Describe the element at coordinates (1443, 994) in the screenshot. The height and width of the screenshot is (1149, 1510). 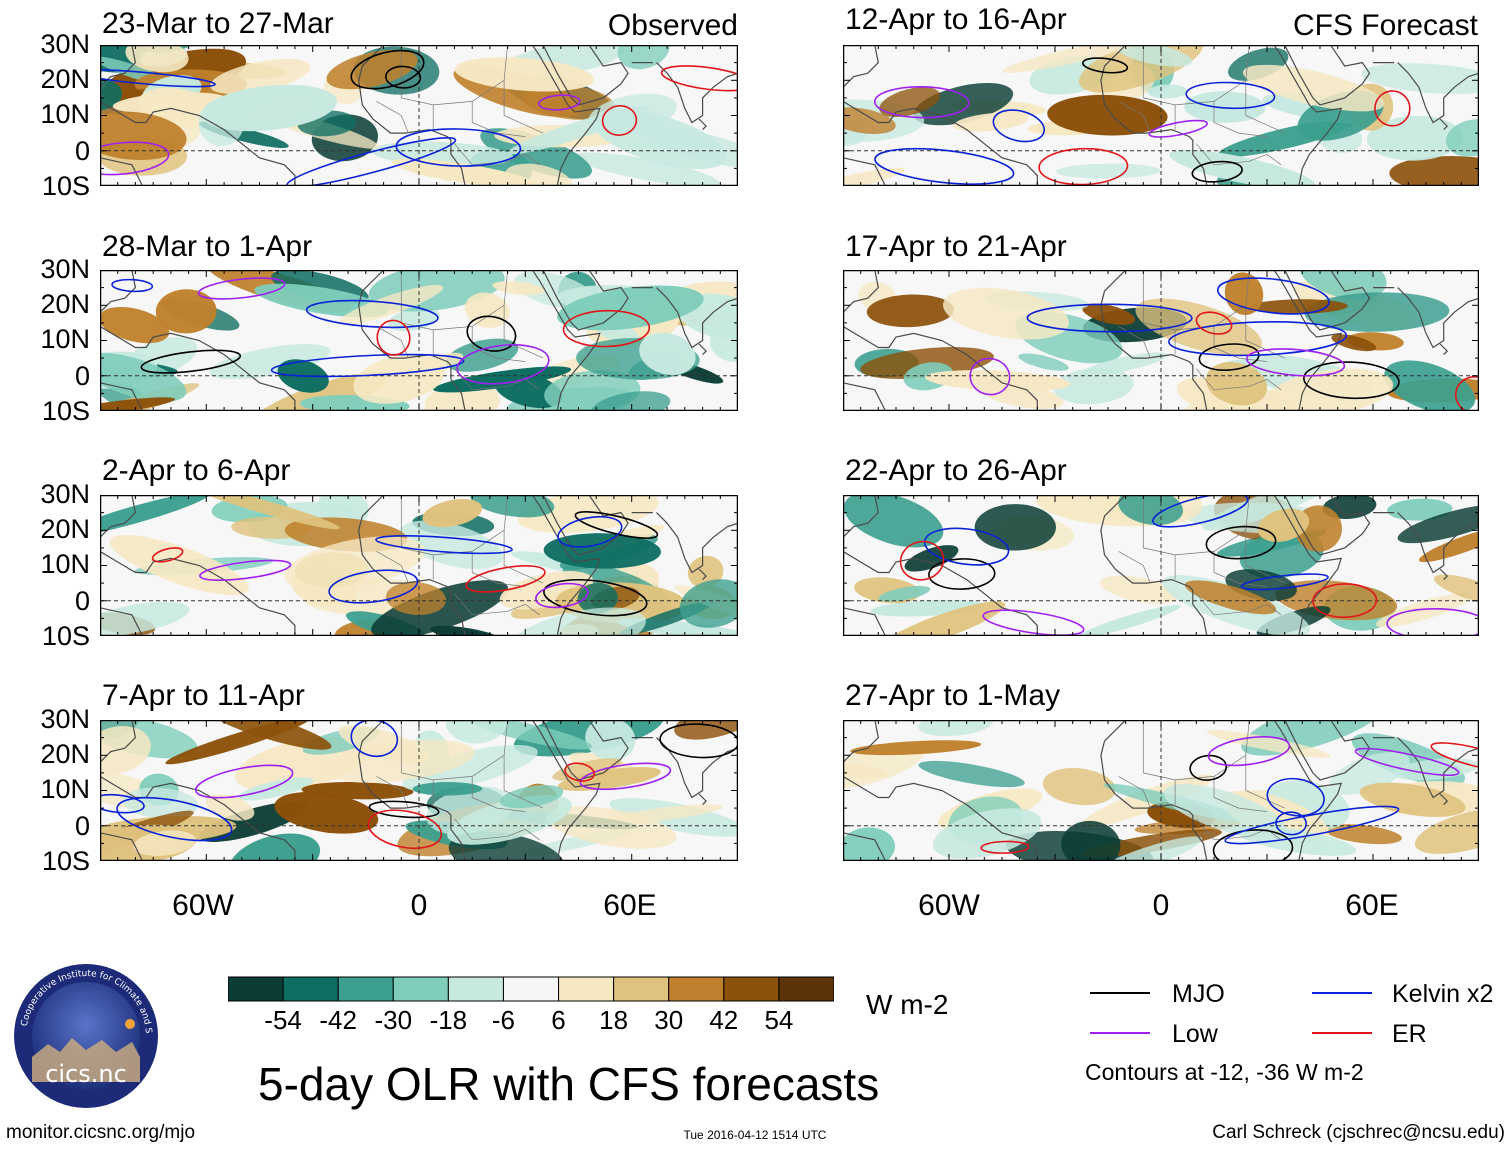
I see `kelvin-legend-label: Kelvin x2` at that location.